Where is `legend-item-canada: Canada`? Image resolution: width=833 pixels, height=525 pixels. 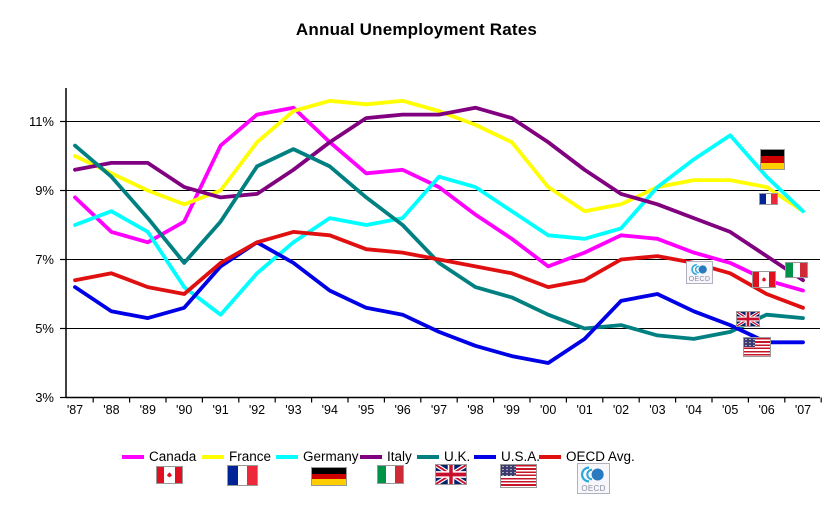 legend-item-canada: Canada is located at coordinates (159, 456).